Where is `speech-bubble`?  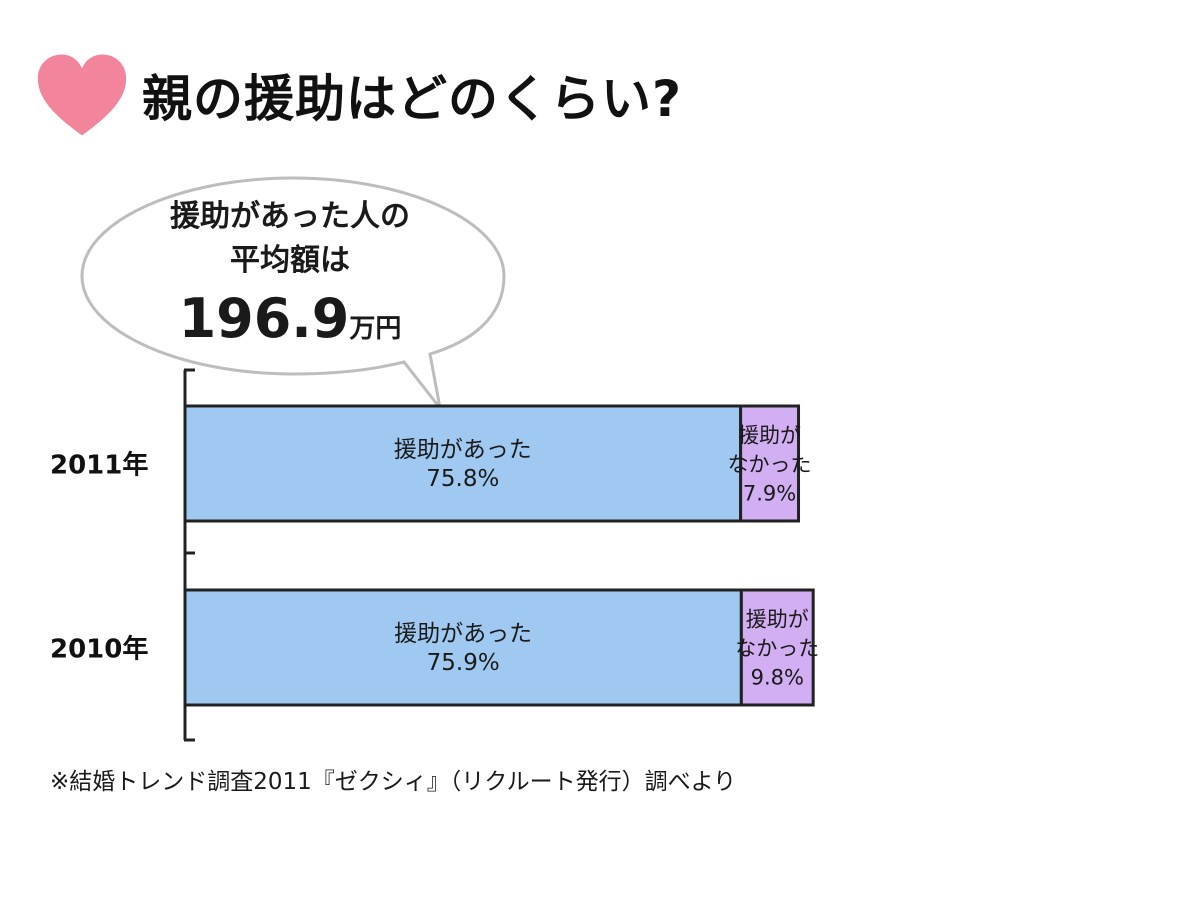 speech-bubble is located at coordinates (293, 292).